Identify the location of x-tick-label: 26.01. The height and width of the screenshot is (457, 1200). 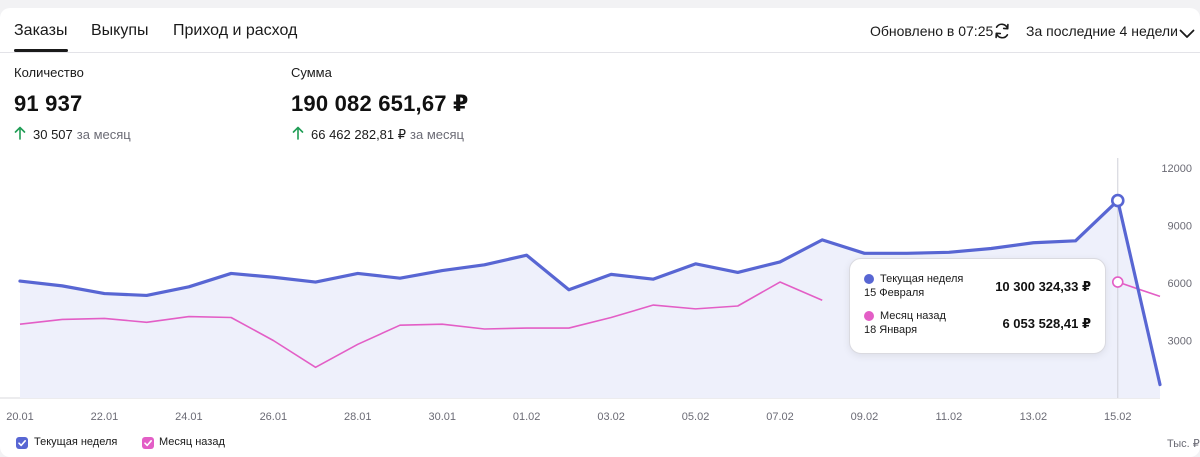
(274, 417).